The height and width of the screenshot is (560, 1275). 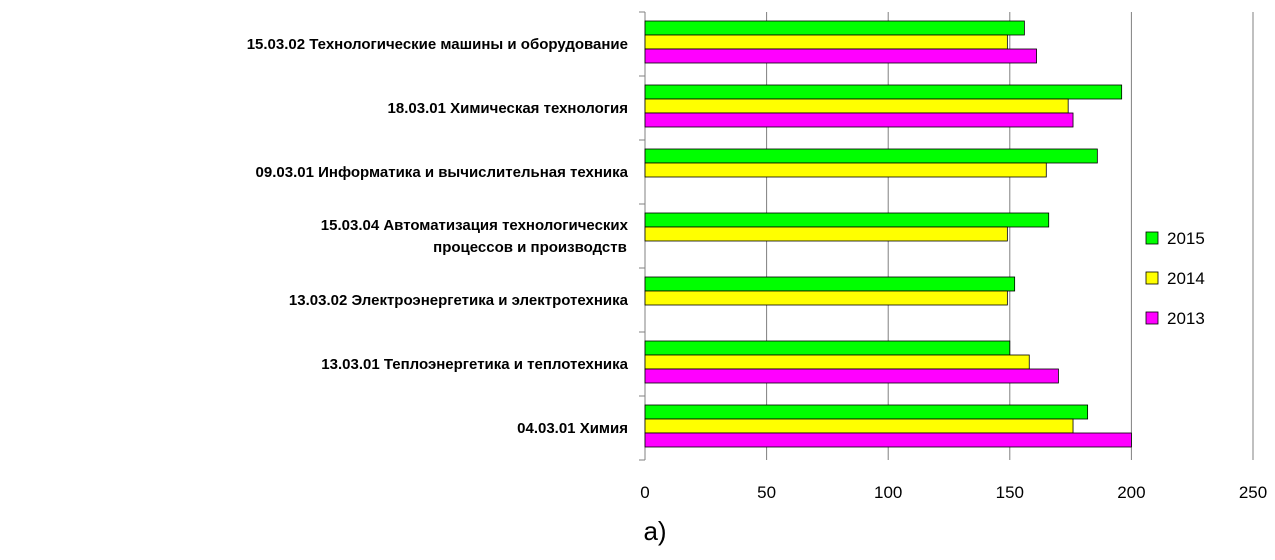 I want to click on x-tick-label-0: 0, so click(x=644, y=492).